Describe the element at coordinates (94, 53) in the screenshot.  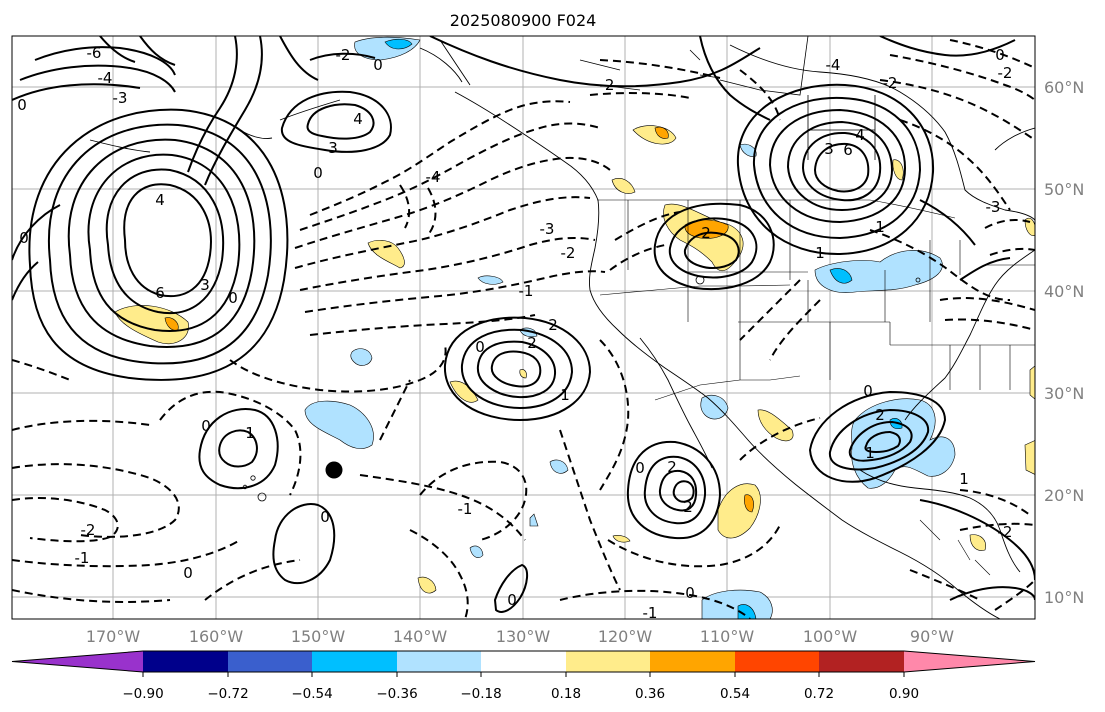
I see `svg-text: -6` at that location.